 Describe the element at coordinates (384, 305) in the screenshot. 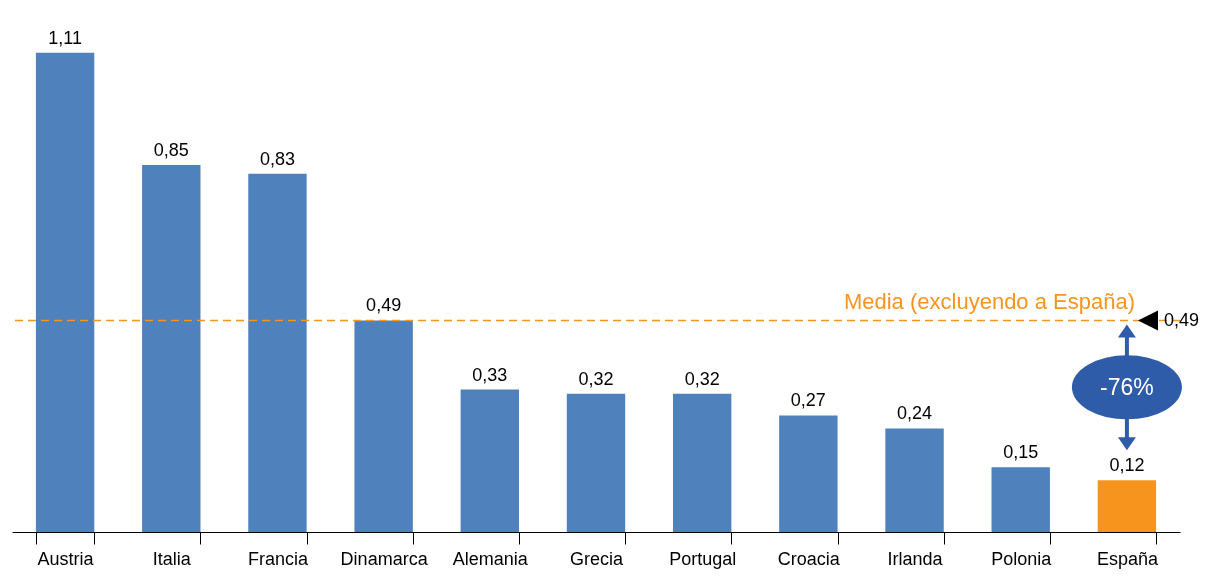

I see `data-label: 0,49` at that location.